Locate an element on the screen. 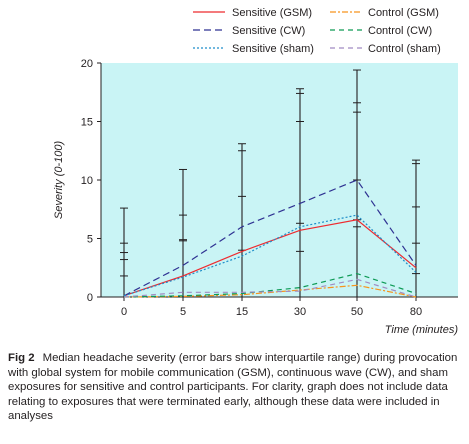 This screenshot has height=444, width=469. x-tick-label: 50 is located at coordinates (357, 312).